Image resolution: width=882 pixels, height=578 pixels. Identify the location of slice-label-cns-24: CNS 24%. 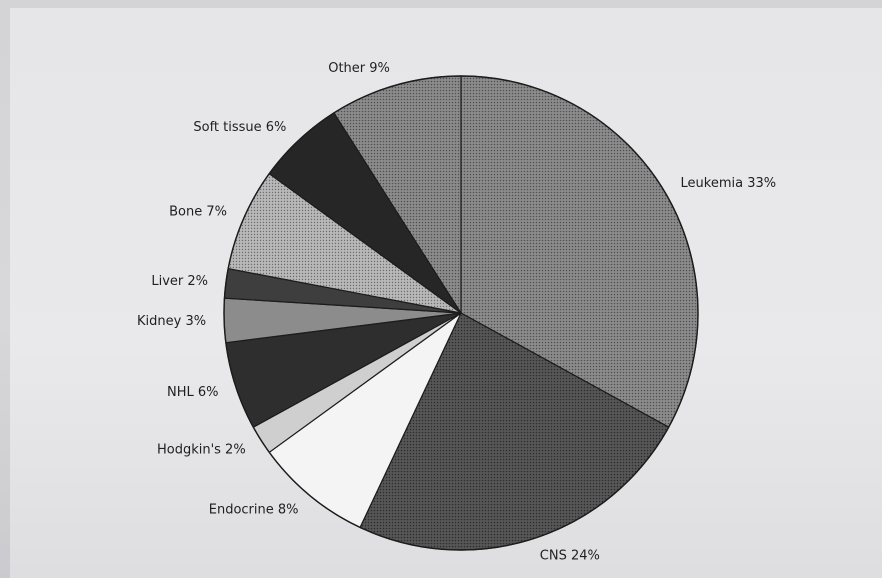
(570, 556).